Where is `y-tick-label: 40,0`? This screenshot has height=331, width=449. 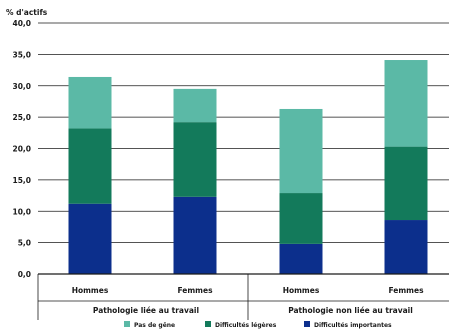 y-tick-label: 40,0 is located at coordinates (21, 23).